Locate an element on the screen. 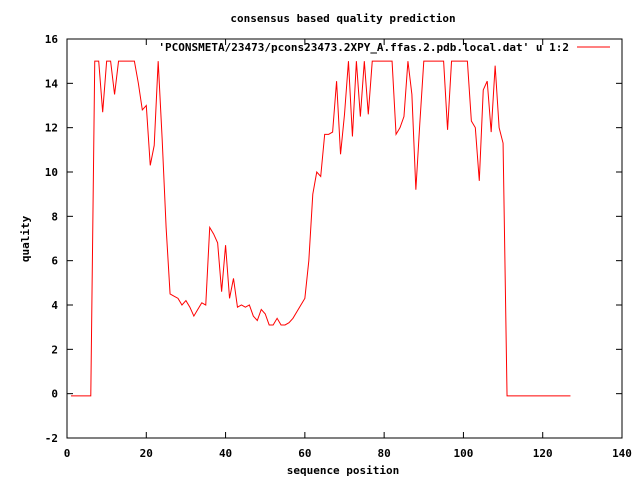 Image resolution: width=640 pixels, height=480 pixels. x-tick-label: 0 is located at coordinates (67, 453).